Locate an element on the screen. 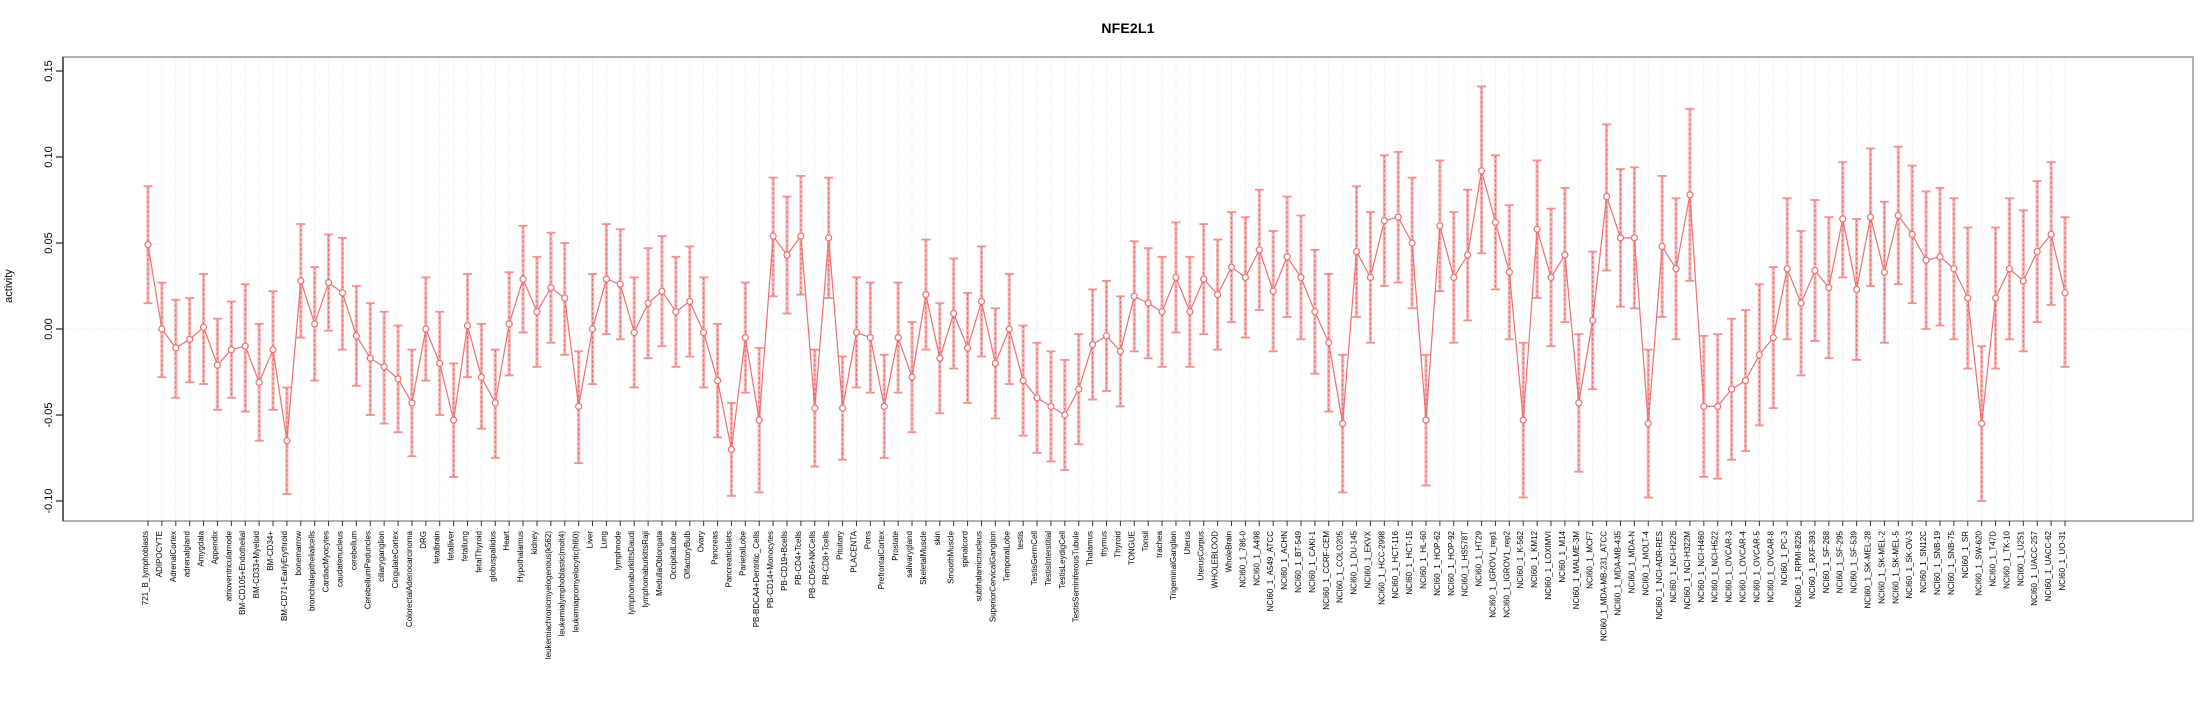  x-category-label: fetallung is located at coordinates (464, 546).